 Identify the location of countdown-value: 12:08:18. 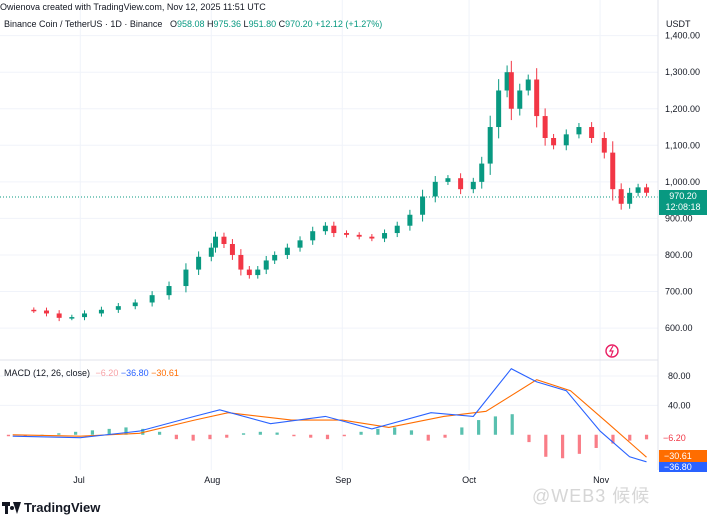
(683, 207).